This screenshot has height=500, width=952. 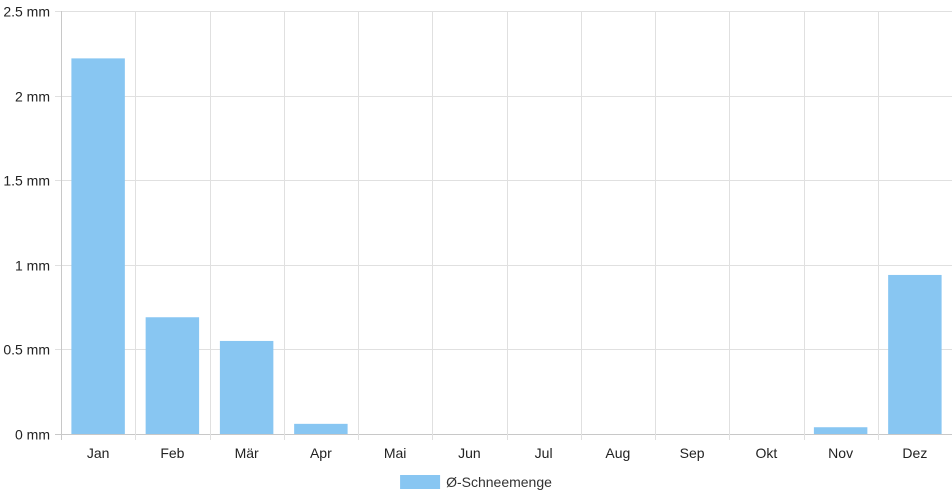 What do you see at coordinates (469, 453) in the screenshot?
I see `x-tick-label: Jun` at bounding box center [469, 453].